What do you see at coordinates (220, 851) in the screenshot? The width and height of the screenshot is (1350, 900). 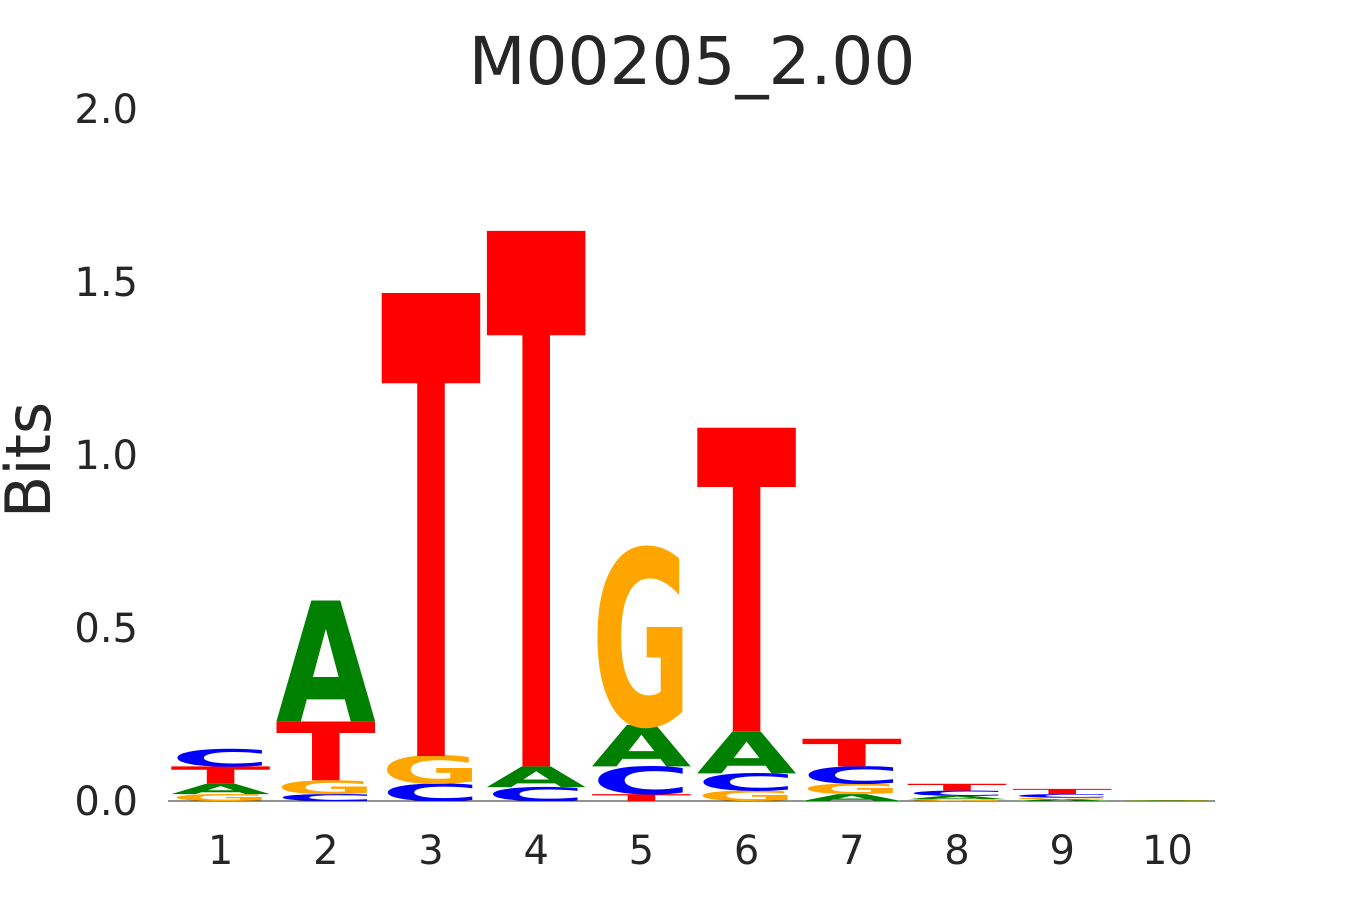 I see `x-tick-label: 1` at bounding box center [220, 851].